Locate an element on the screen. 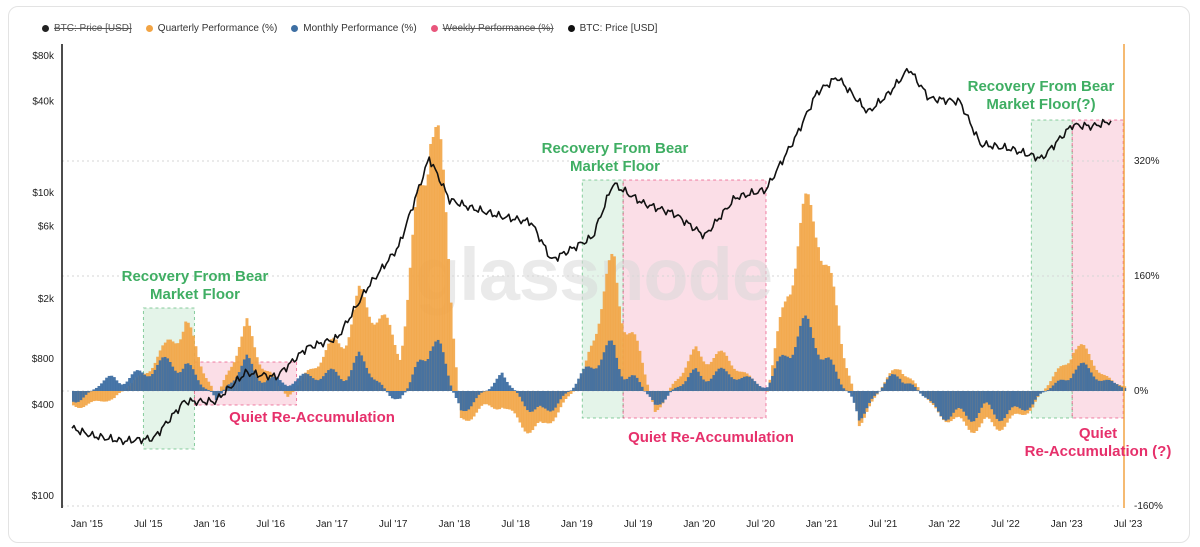  y-left-tick-label: $800 is located at coordinates (43, 359).